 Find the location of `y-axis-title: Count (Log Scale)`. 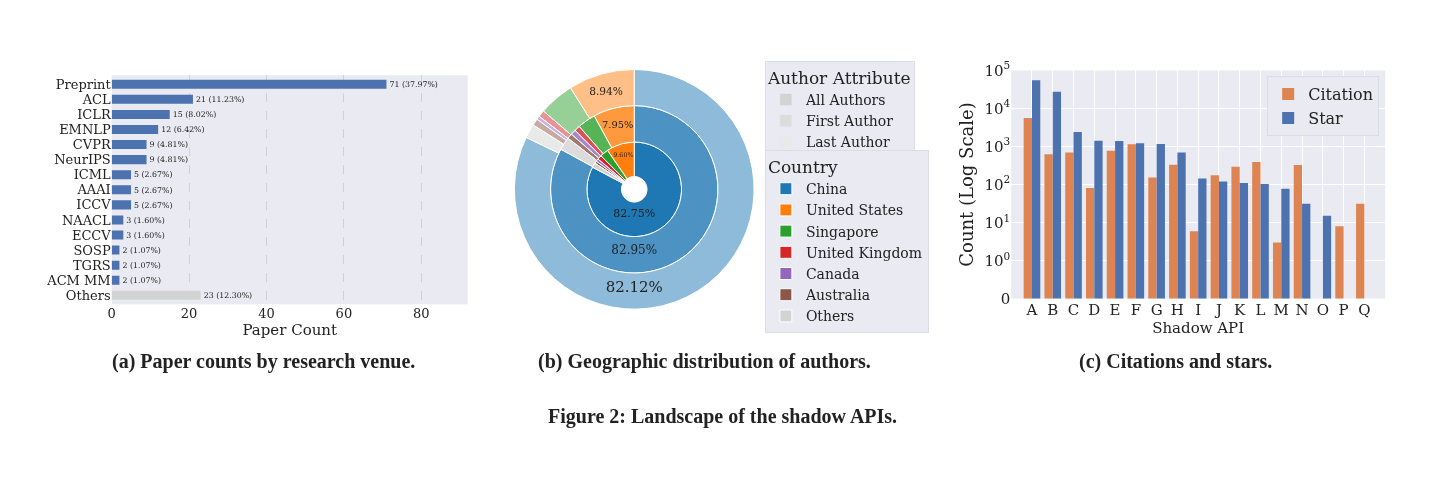

y-axis-title: Count (Log Scale) is located at coordinates (966, 184).